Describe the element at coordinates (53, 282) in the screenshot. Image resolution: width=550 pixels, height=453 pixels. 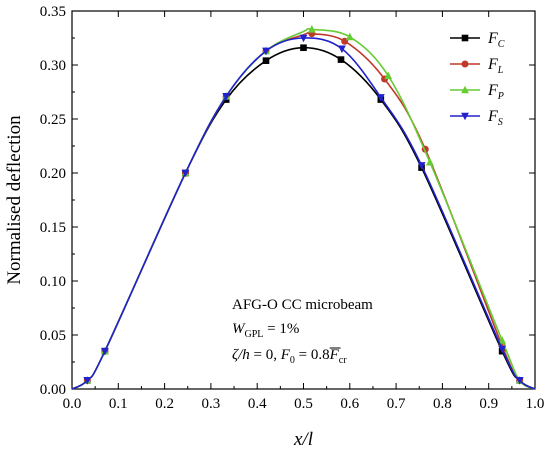
I see `y-tick-label: 0.10` at that location.